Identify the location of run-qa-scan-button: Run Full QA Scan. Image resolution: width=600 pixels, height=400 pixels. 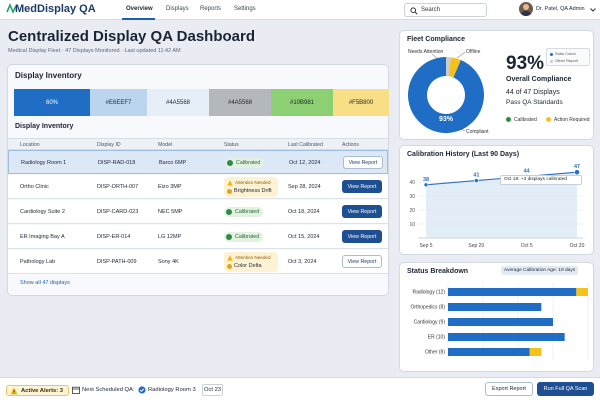
(565, 389).